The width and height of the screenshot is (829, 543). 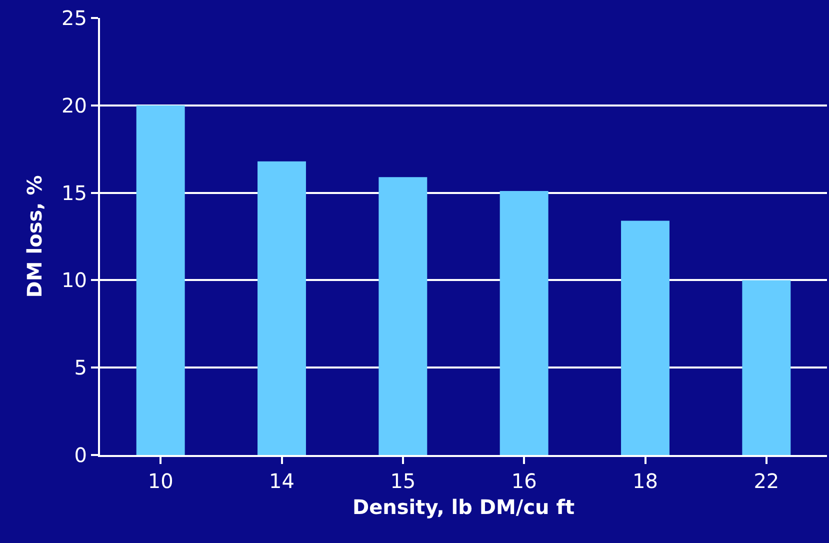 What do you see at coordinates (74, 105) in the screenshot?
I see `y-tick-label: 20` at bounding box center [74, 105].